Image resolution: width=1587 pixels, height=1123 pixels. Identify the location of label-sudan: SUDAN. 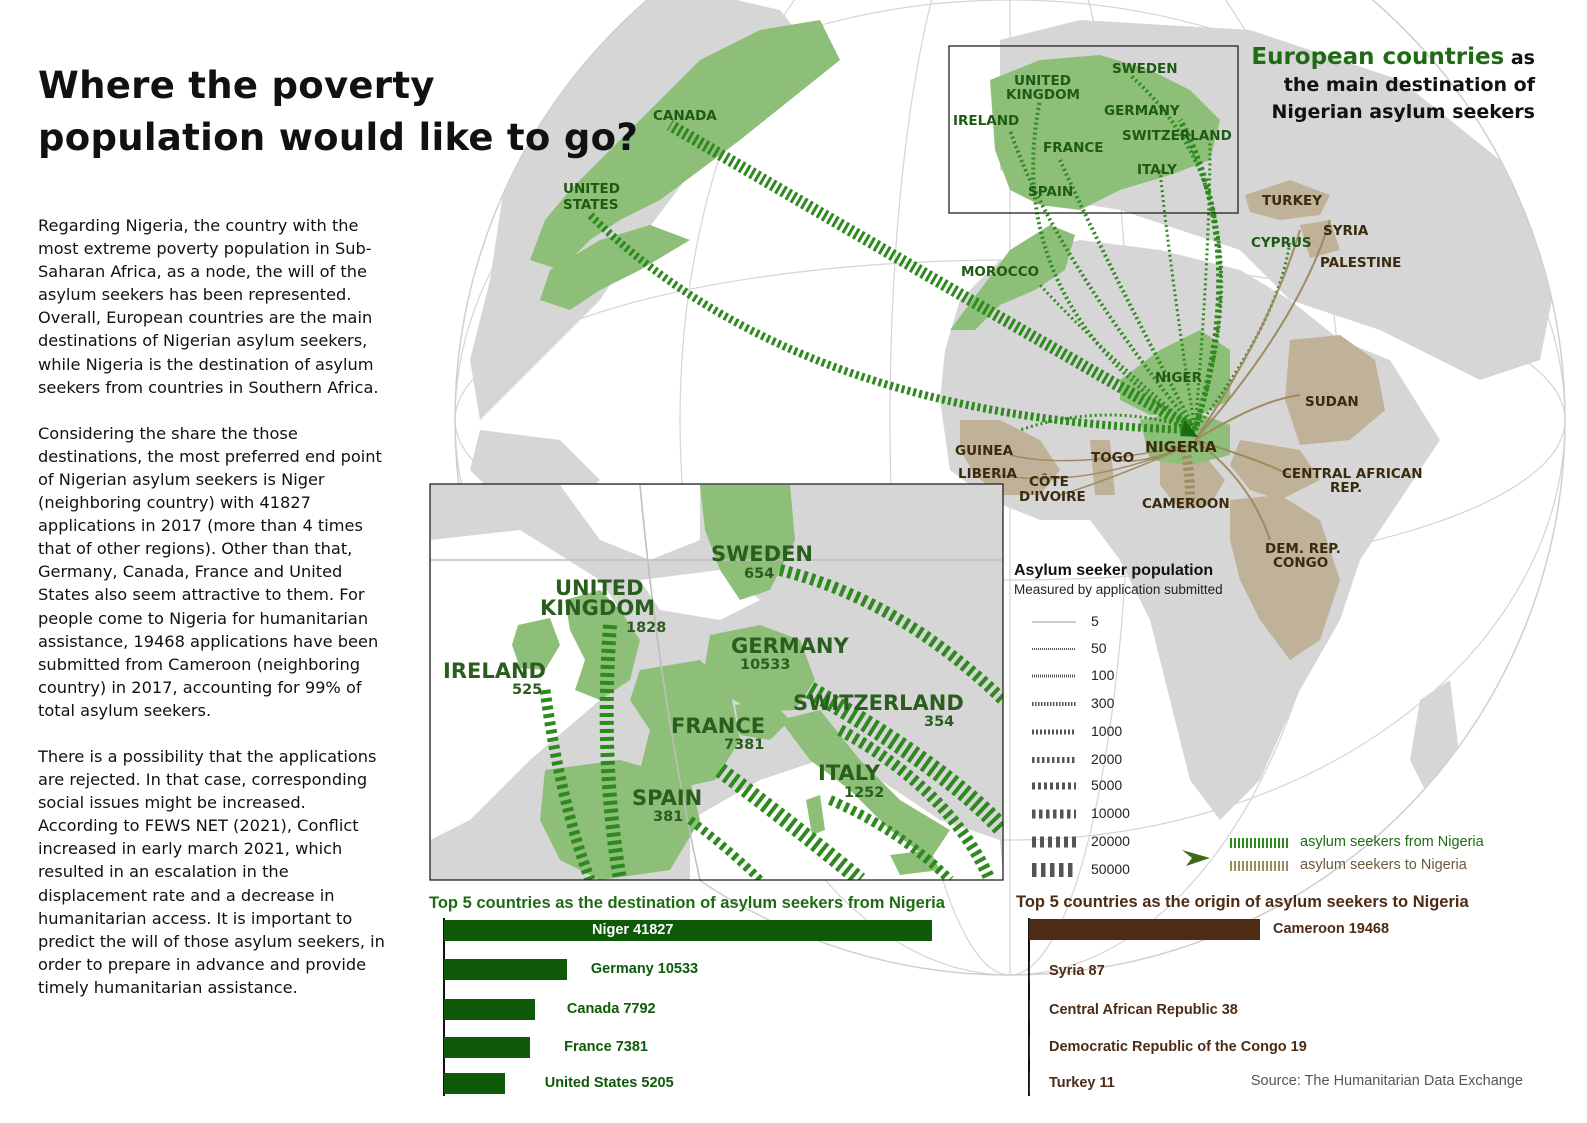
(1332, 402).